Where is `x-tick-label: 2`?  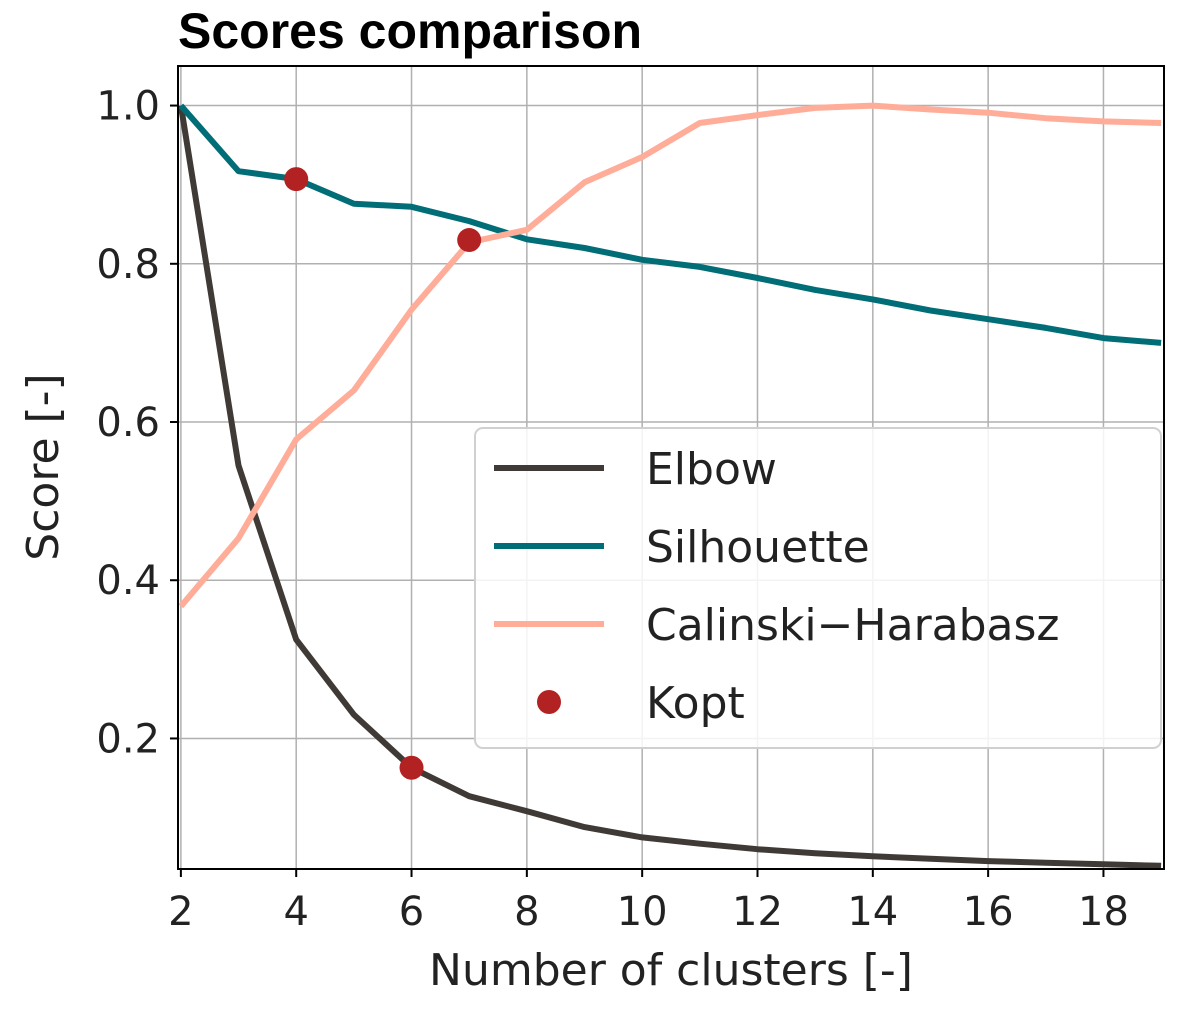 x-tick-label: 2 is located at coordinates (180, 912).